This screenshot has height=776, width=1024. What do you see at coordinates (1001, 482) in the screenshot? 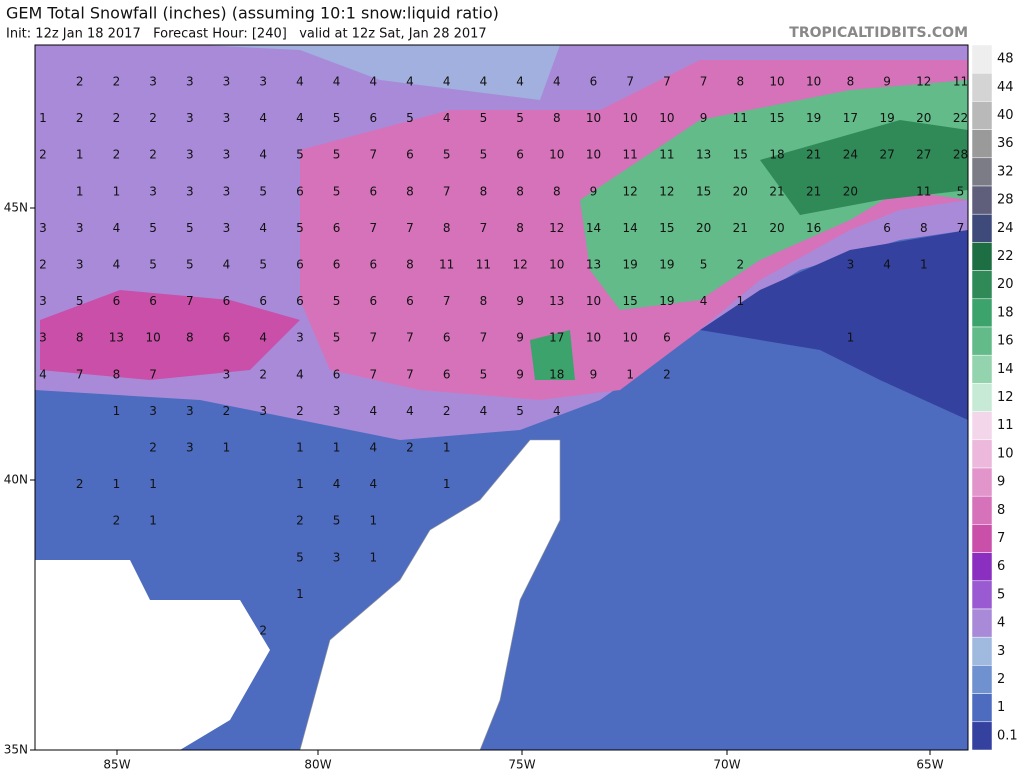
I see `colorbar-label: 9` at bounding box center [1001, 482].